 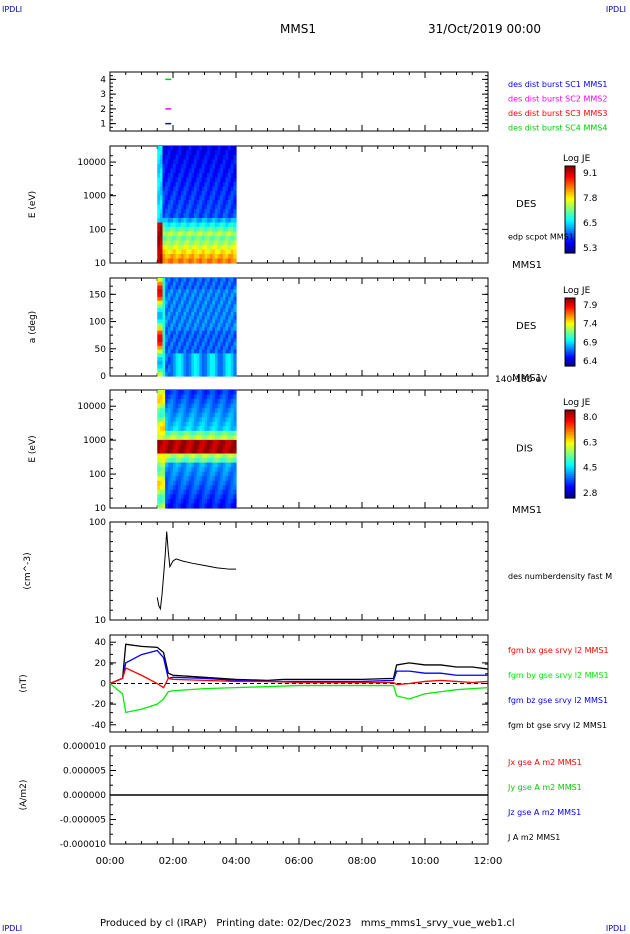 I want to click on y-tick-label: 40, so click(x=101, y=643).